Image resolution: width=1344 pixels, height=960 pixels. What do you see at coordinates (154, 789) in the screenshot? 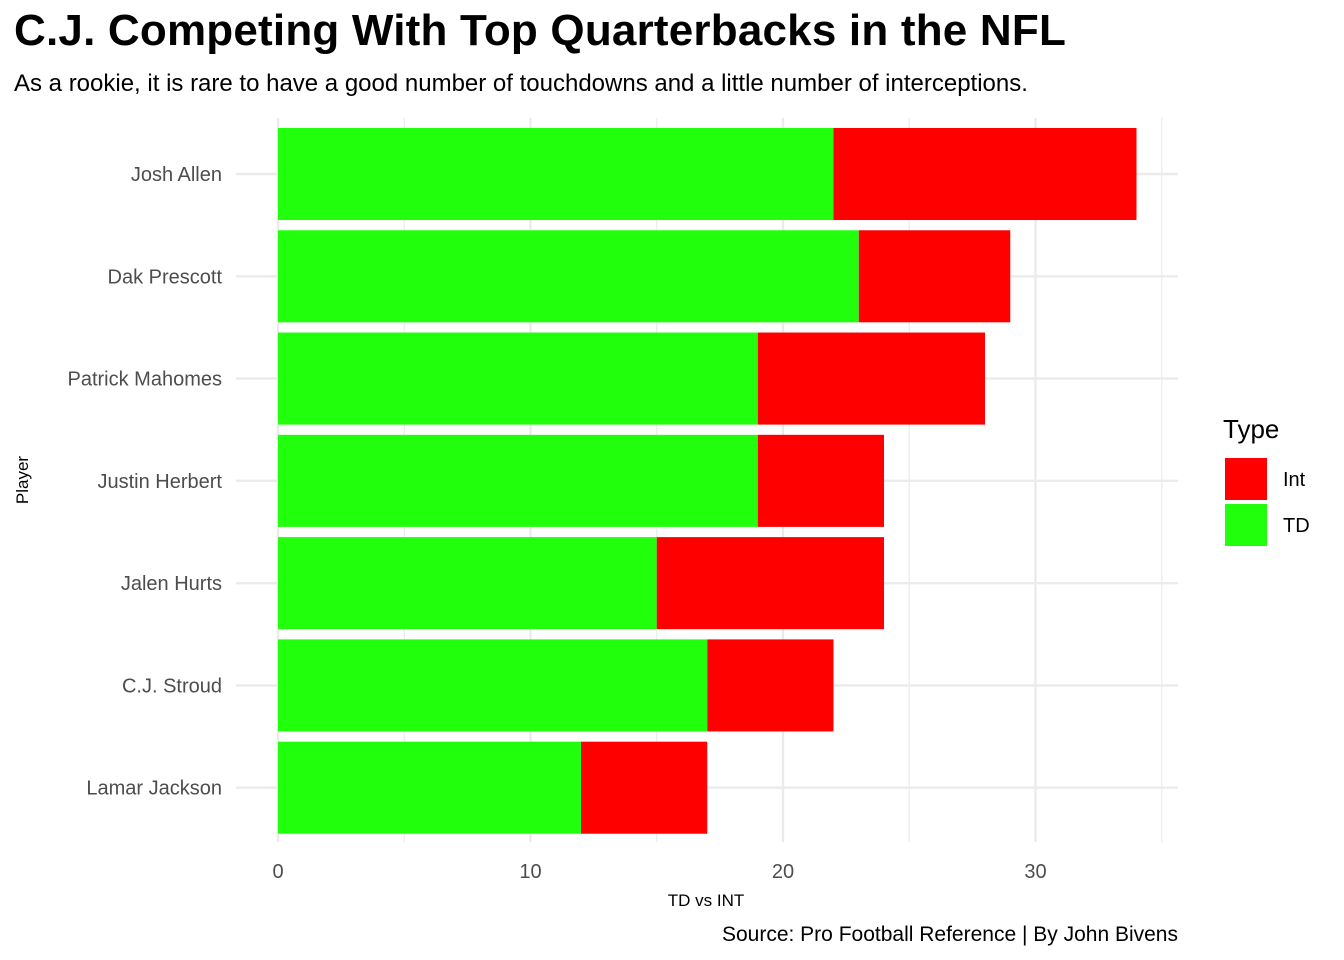
I see `y-tick-label: Lamar Jackson` at bounding box center [154, 789].